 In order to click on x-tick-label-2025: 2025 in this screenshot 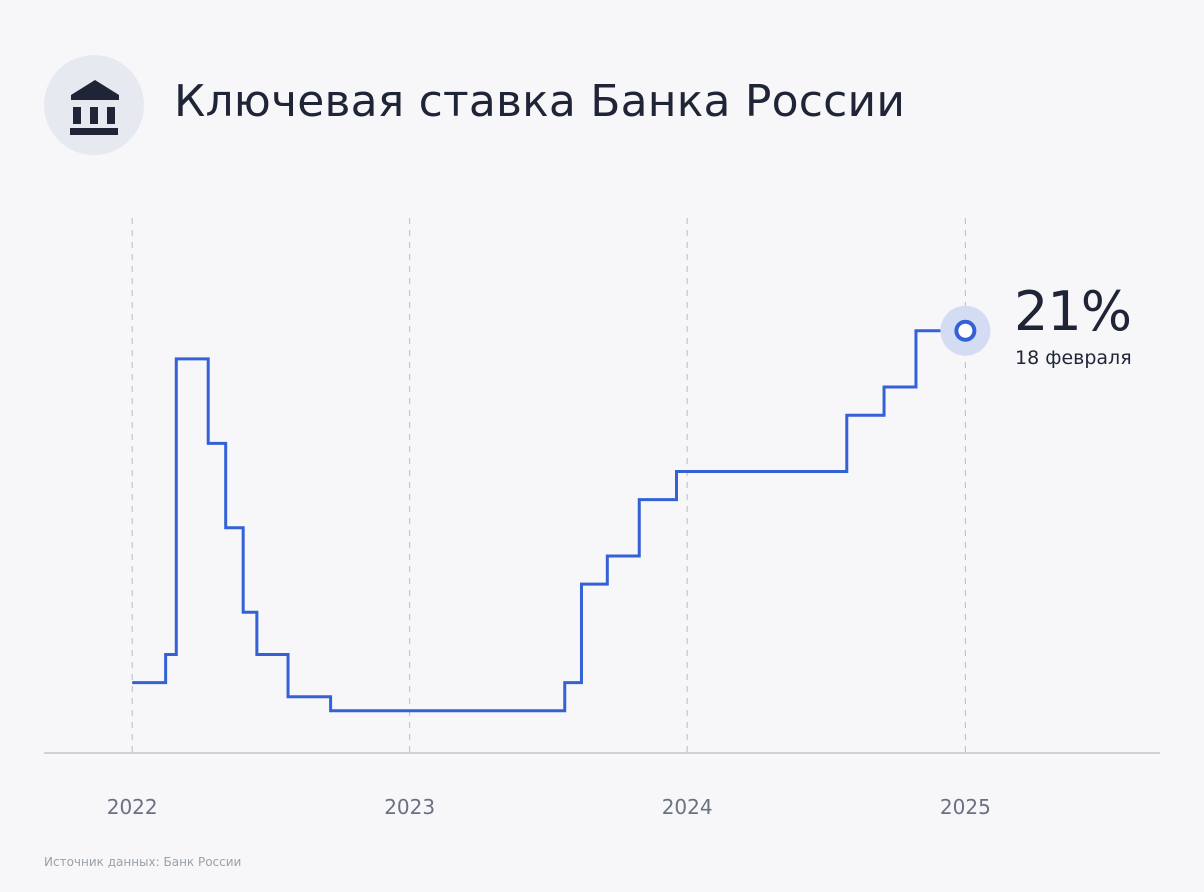, I will do `click(965, 807)`.